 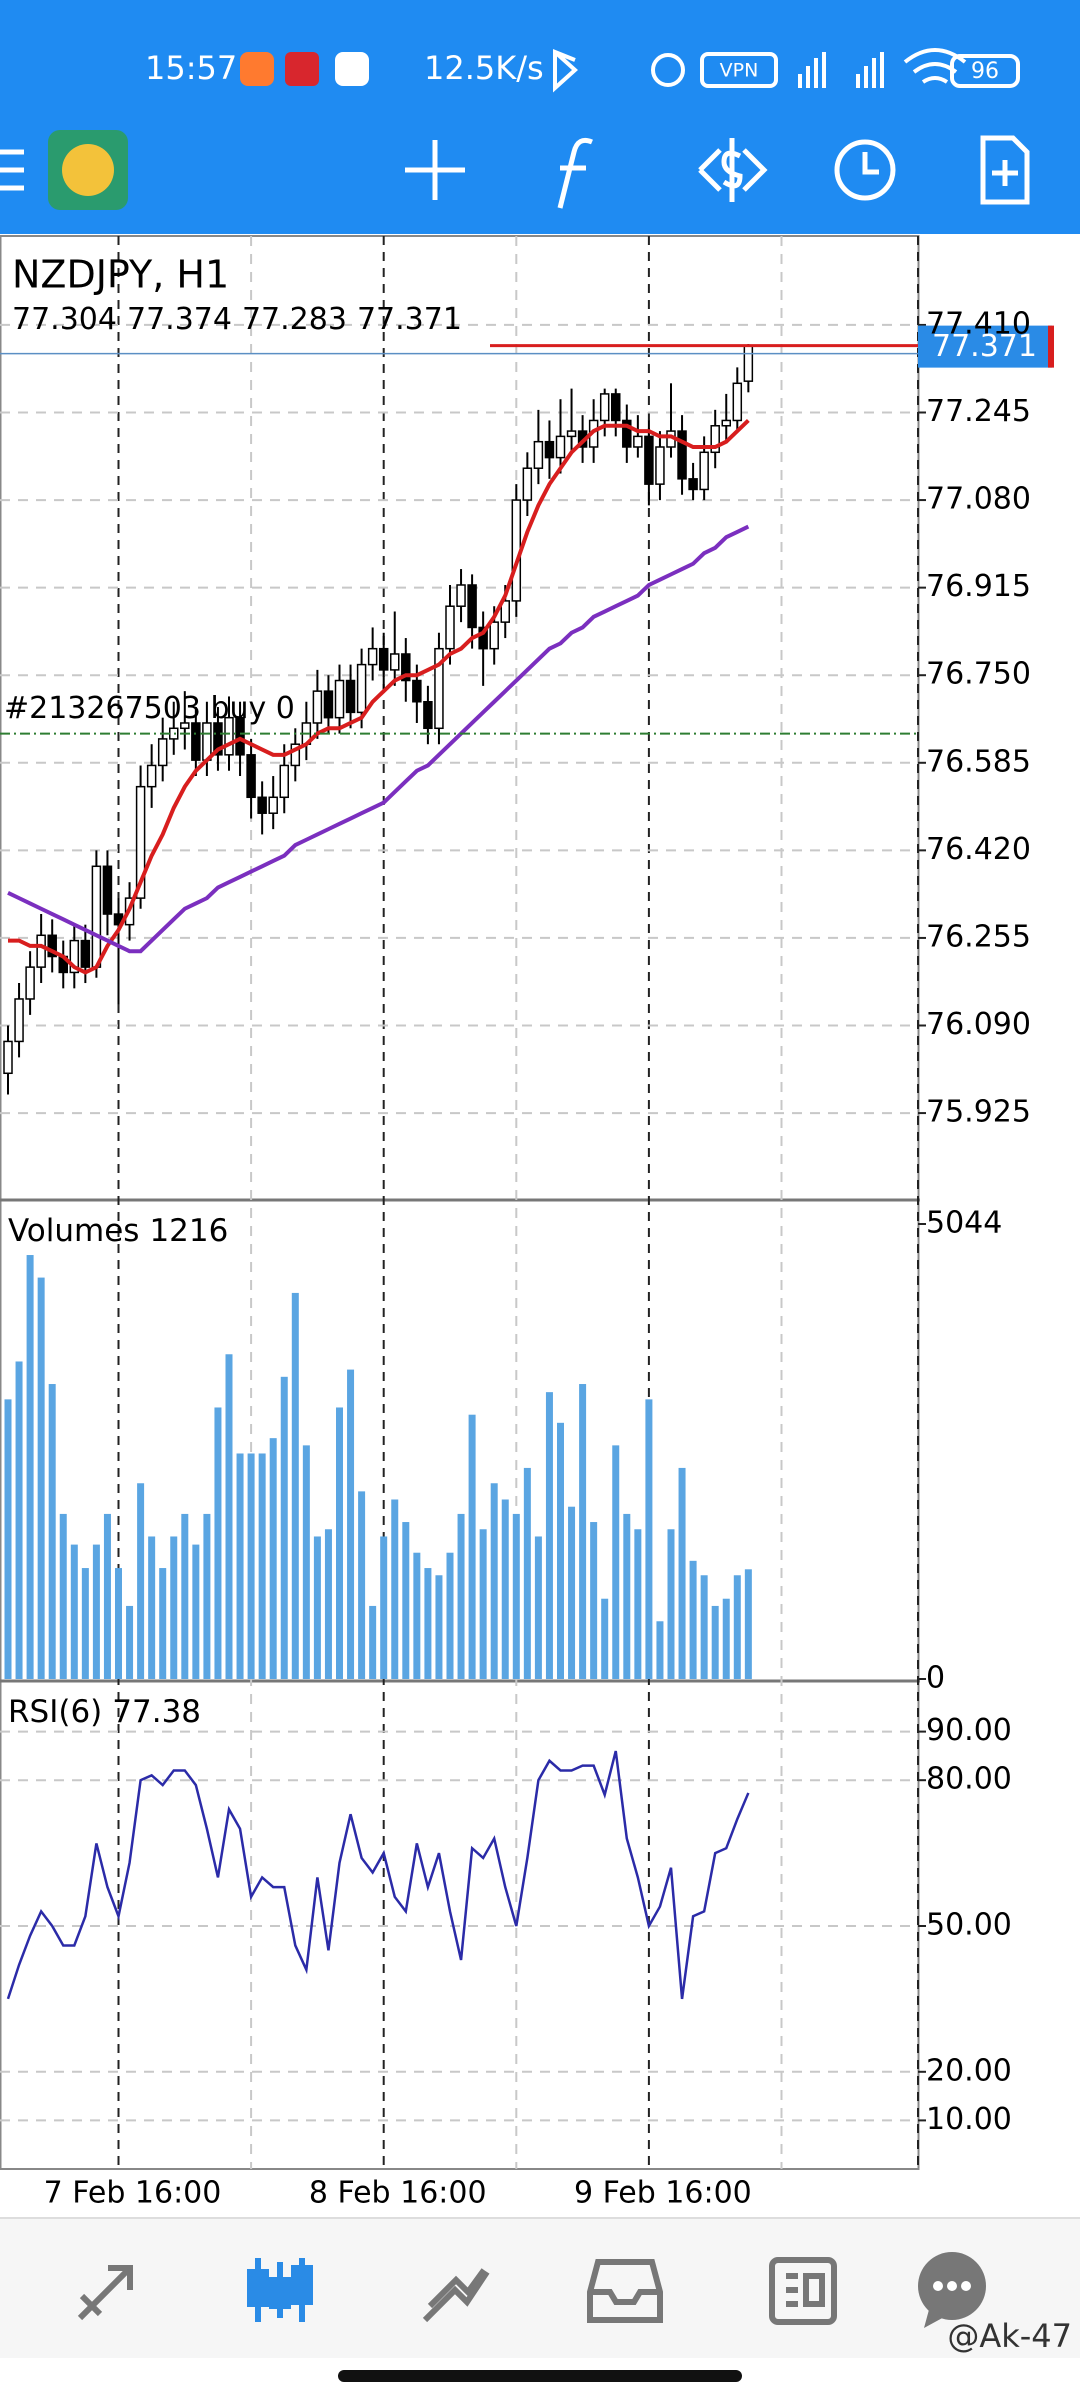 I want to click on y-tick-label: 76.585, so click(x=978, y=761).